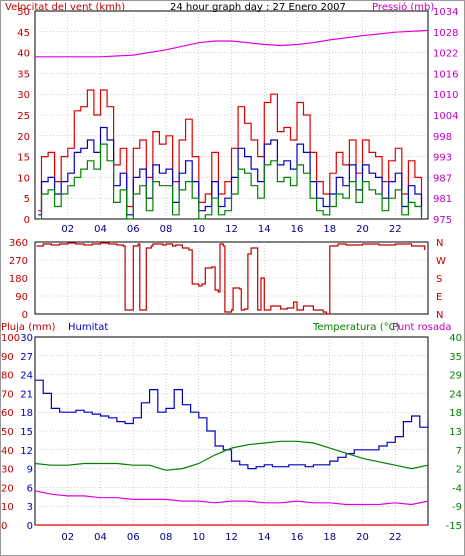  What do you see at coordinates (23, 178) in the screenshot?
I see `wind-y-tick-label: 10` at bounding box center [23, 178].